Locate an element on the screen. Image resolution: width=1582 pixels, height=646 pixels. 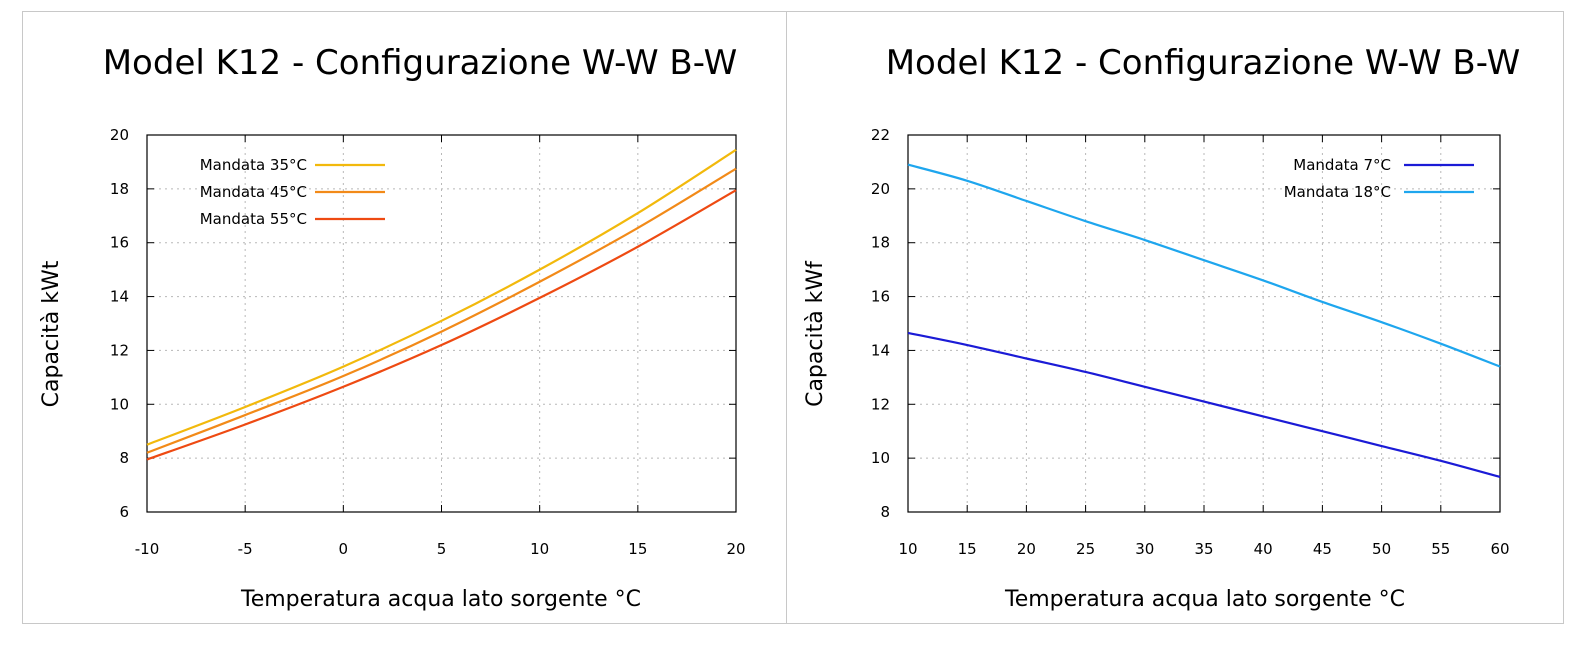
right-series-line-mandata-18-c is located at coordinates (1204, 265).